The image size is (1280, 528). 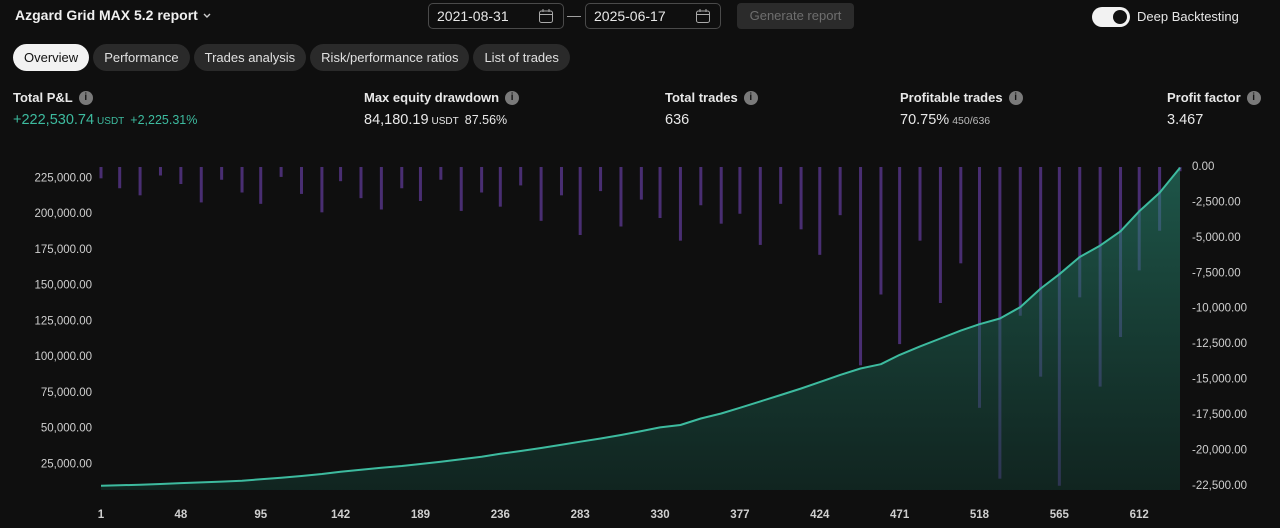 I want to click on tab: List of trades, so click(x=521, y=57).